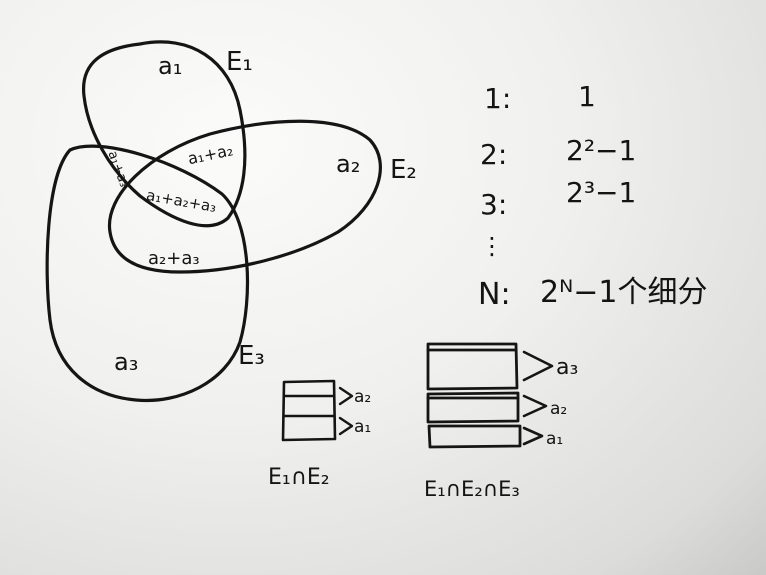 The image size is (766, 575). I want to click on count-row-1-value: 1, so click(587, 96).